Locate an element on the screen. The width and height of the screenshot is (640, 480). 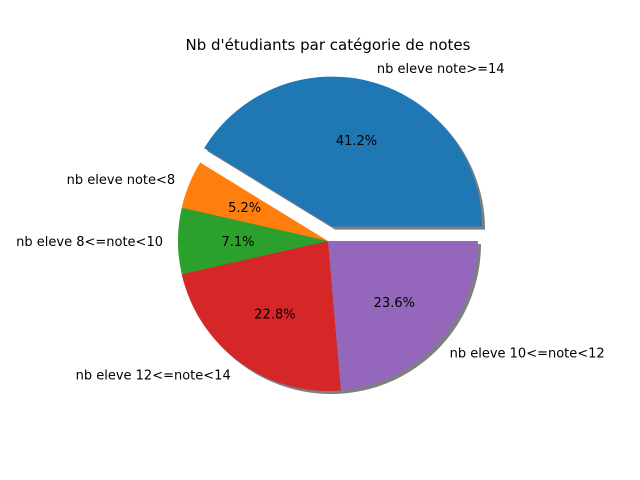
slice-percent-nb-eleve-note-14: 41.2% is located at coordinates (356, 141).